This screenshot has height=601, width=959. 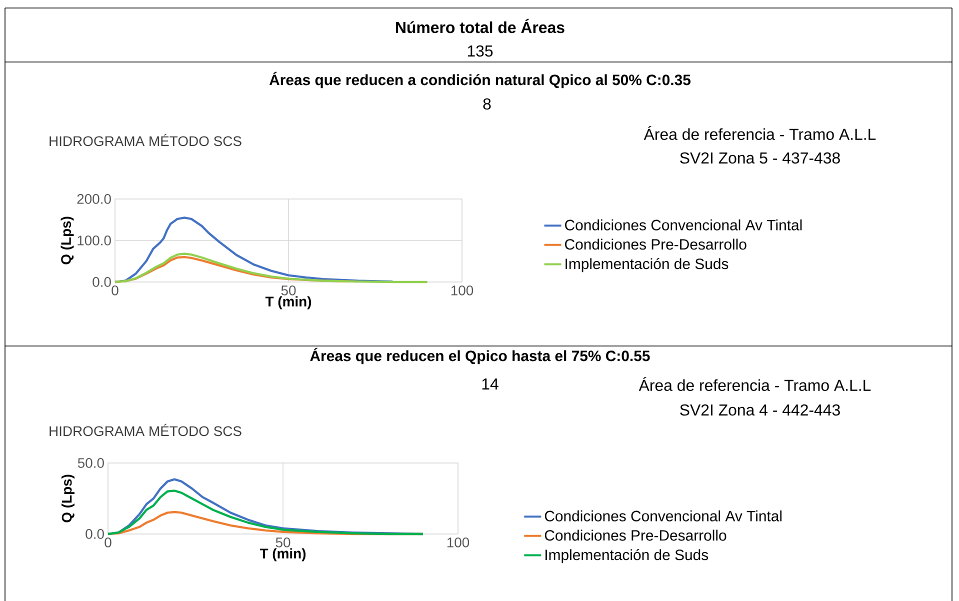 What do you see at coordinates (480, 51) in the screenshot?
I see `text: 135` at bounding box center [480, 51].